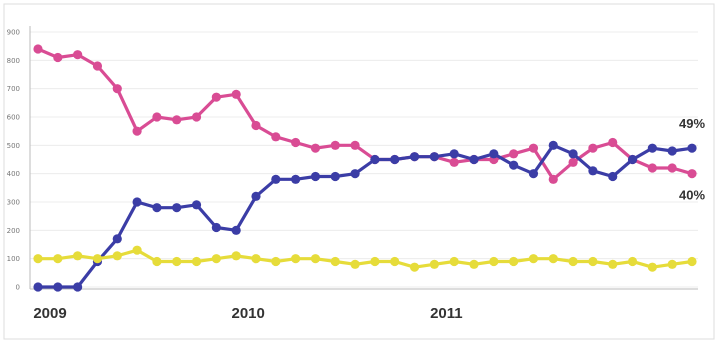  Describe the element at coordinates (13, 146) in the screenshot. I see `y-tick-label: 500` at that location.